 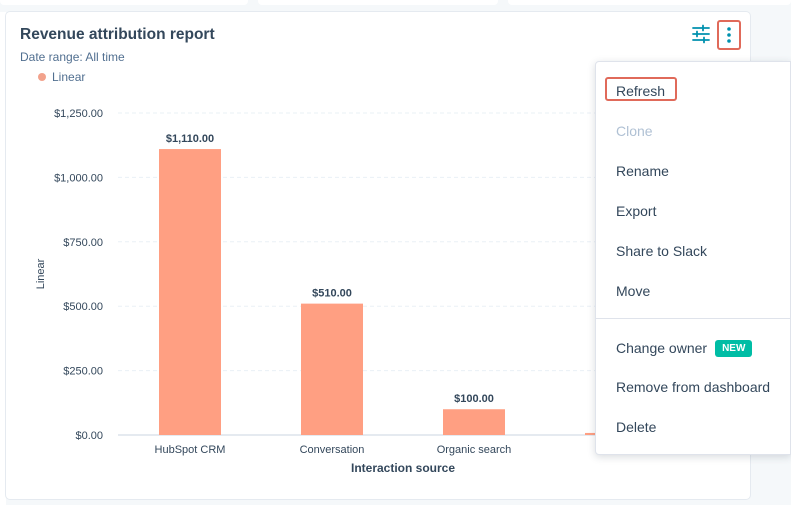 I want to click on chart-legend: Linear, so click(x=61, y=77).